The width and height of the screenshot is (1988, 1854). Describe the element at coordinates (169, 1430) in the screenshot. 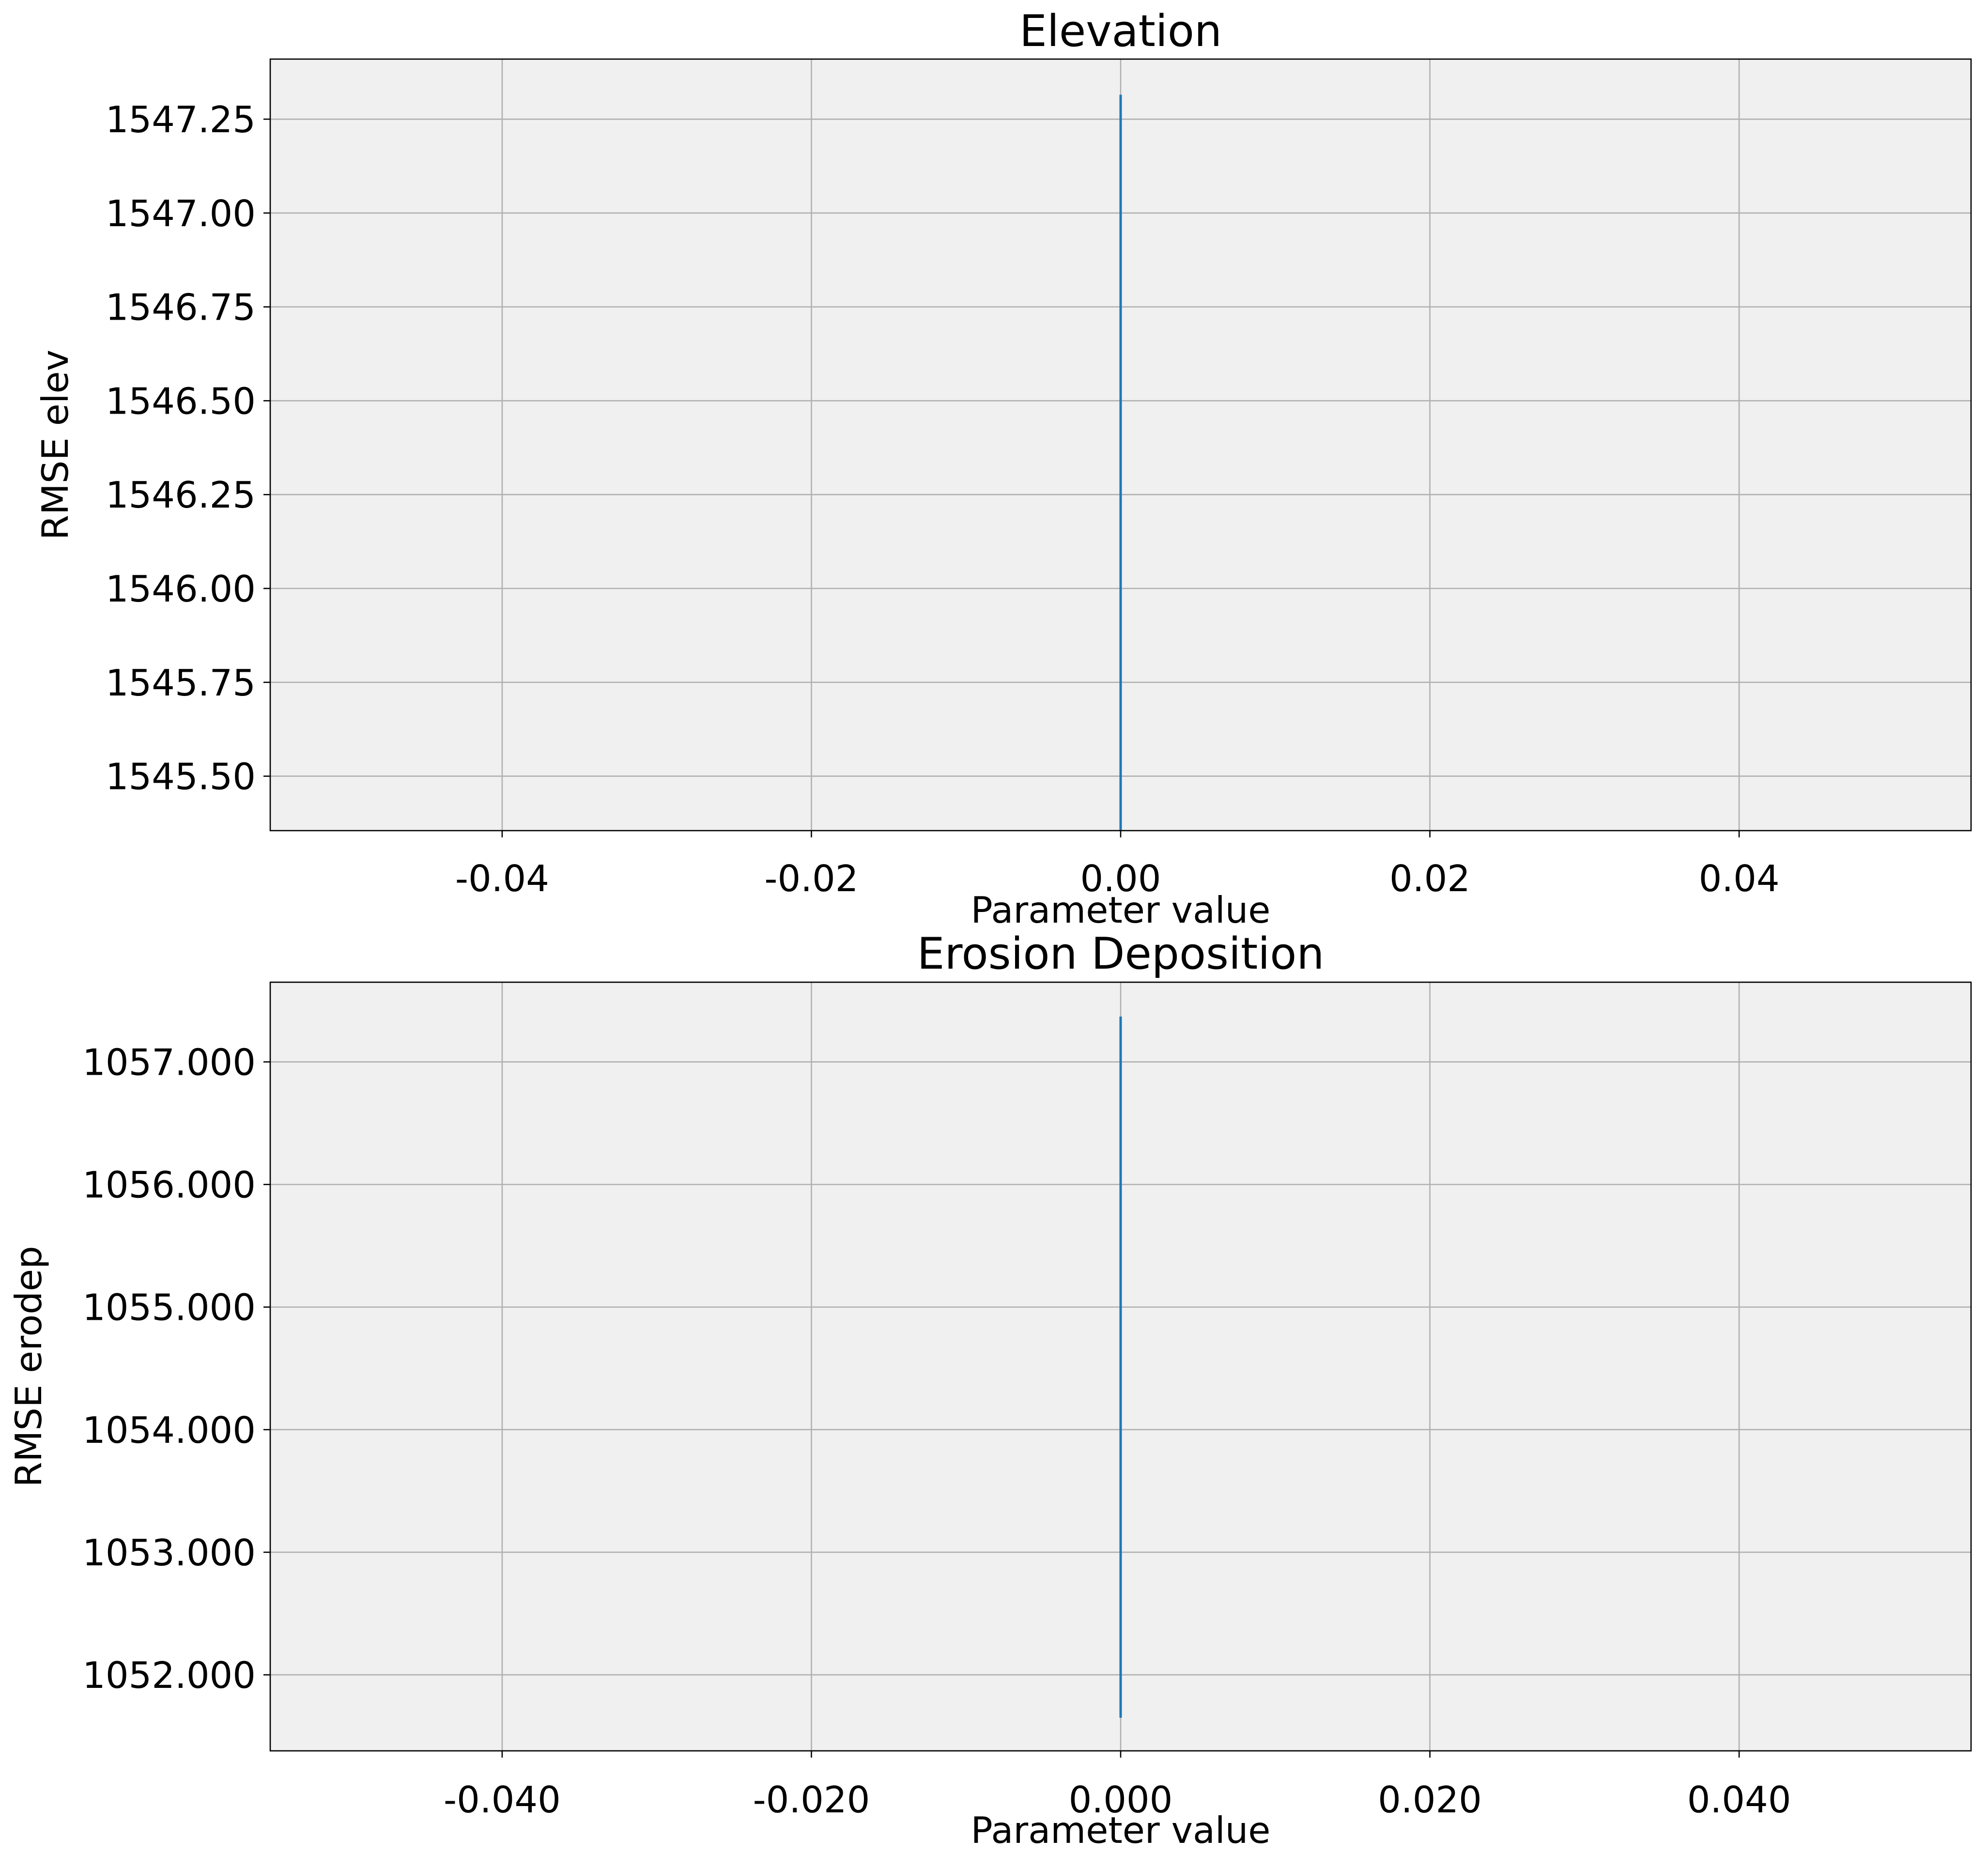

I see `y-tick-label: 1054.000` at that location.